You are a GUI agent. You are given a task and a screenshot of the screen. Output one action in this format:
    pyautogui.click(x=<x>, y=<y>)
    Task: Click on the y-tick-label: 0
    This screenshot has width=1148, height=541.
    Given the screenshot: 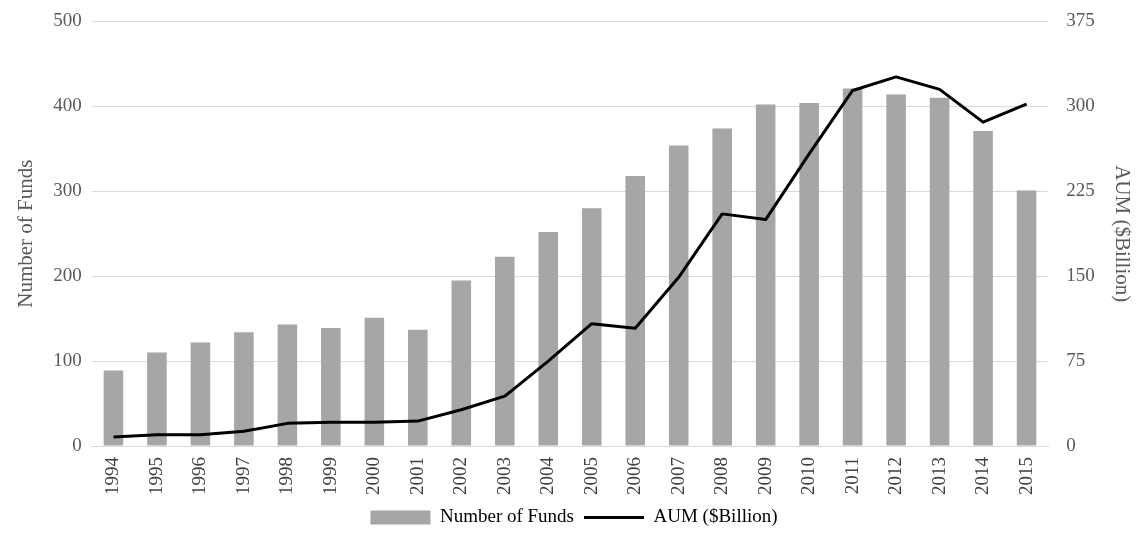 What is the action you would take?
    pyautogui.click(x=77, y=444)
    